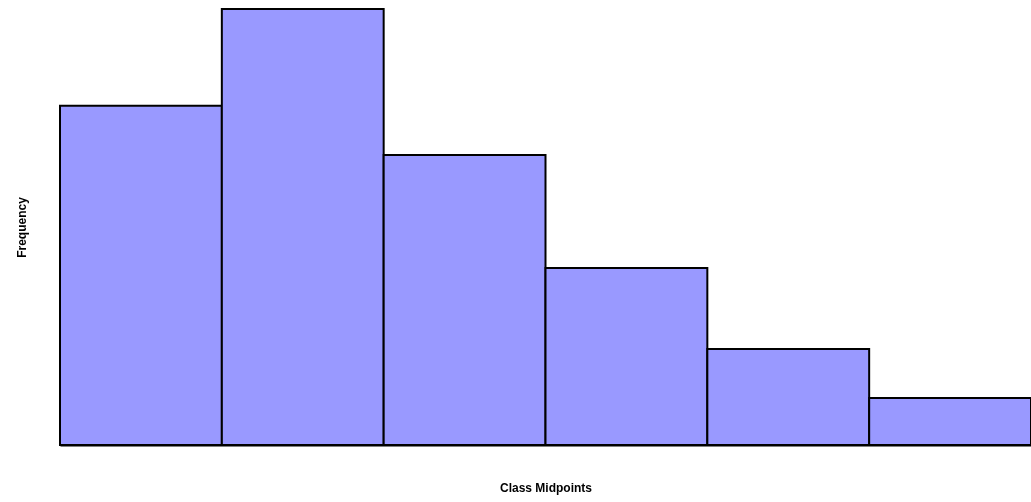 The image size is (1031, 502). Describe the element at coordinates (21, 227) in the screenshot. I see `y-axis-title: Frequency` at that location.